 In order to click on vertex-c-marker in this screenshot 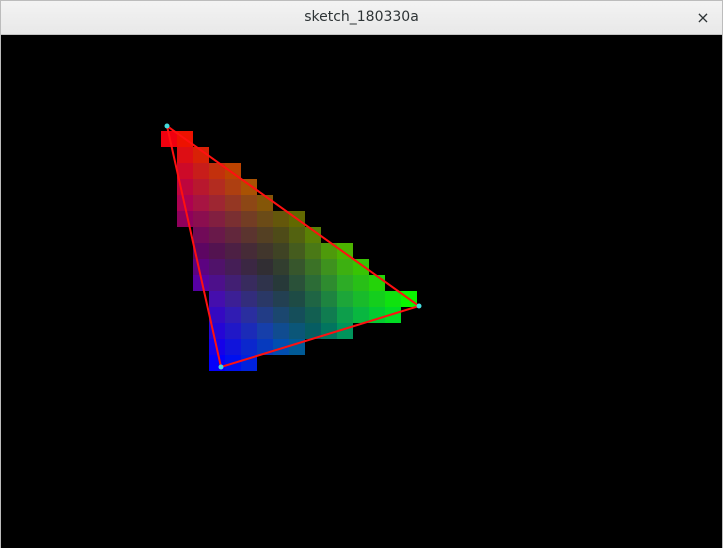, I will do `click(221, 367)`.